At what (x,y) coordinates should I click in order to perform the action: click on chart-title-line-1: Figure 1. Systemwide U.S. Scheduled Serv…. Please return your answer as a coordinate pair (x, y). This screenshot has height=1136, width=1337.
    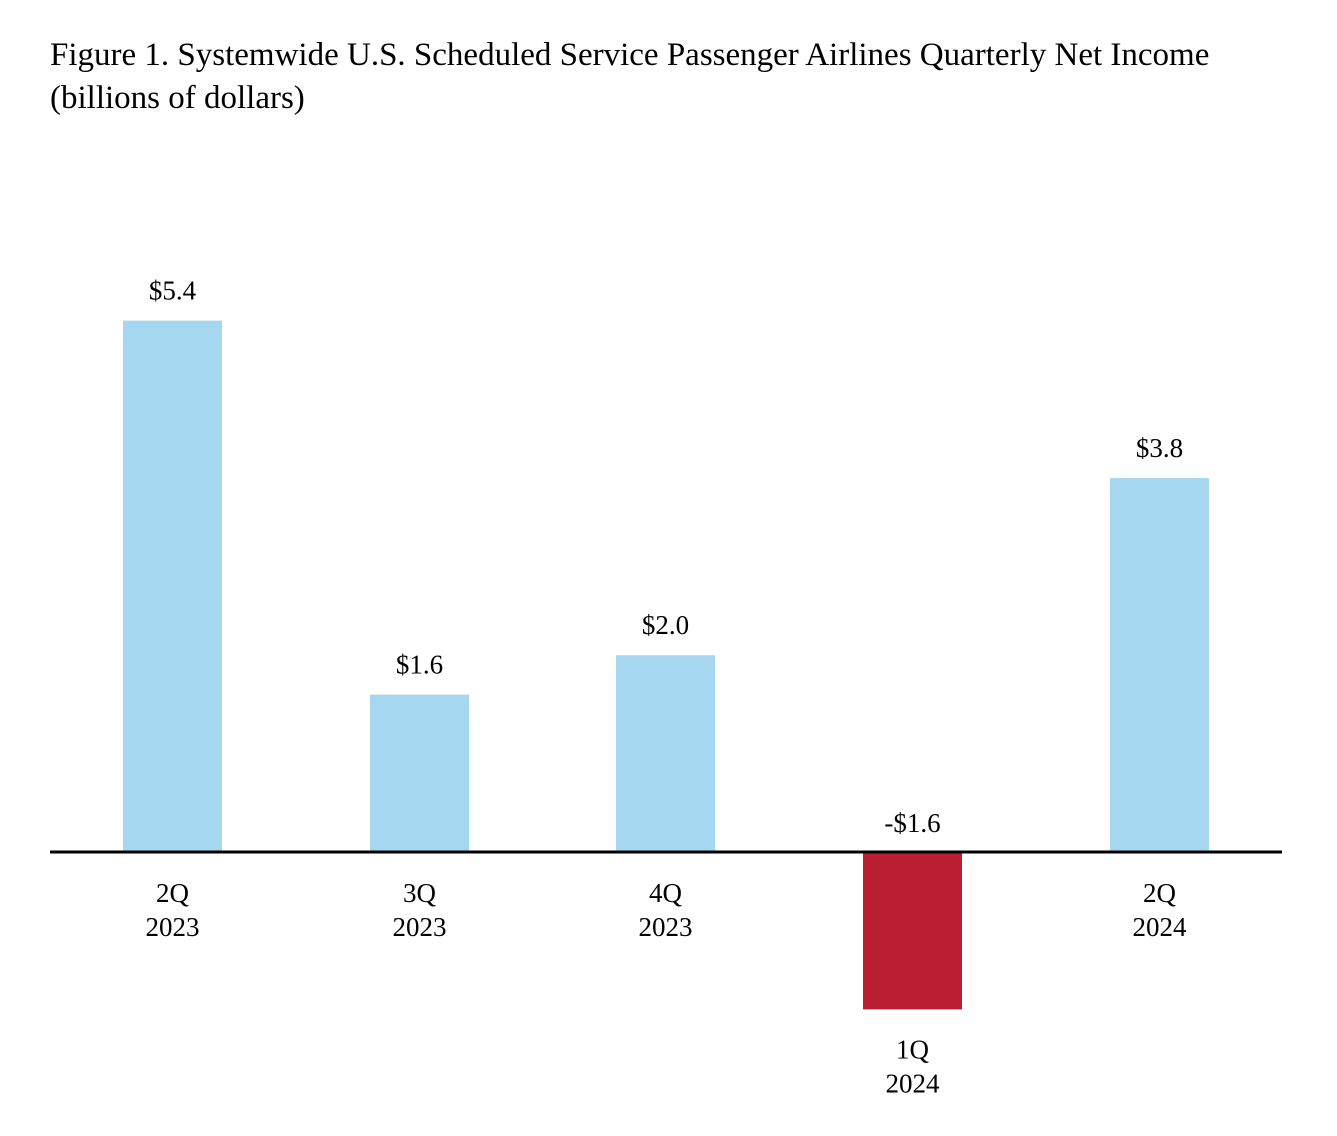
    Looking at the image, I should click on (630, 55).